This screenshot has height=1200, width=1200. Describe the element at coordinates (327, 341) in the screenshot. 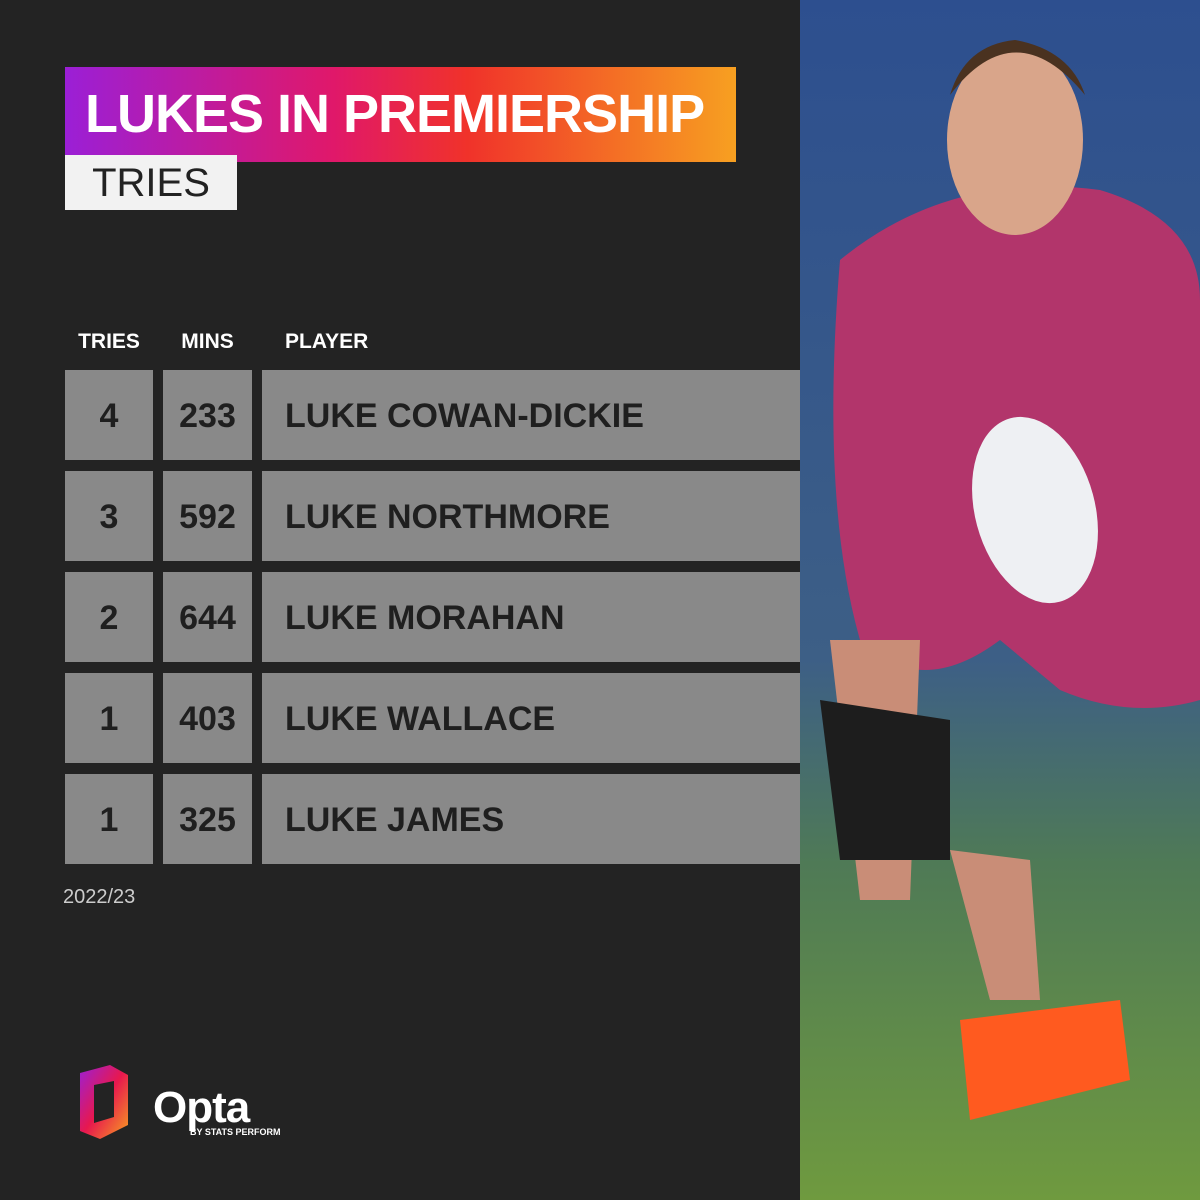

I see `column-header: PLAYER` at that location.